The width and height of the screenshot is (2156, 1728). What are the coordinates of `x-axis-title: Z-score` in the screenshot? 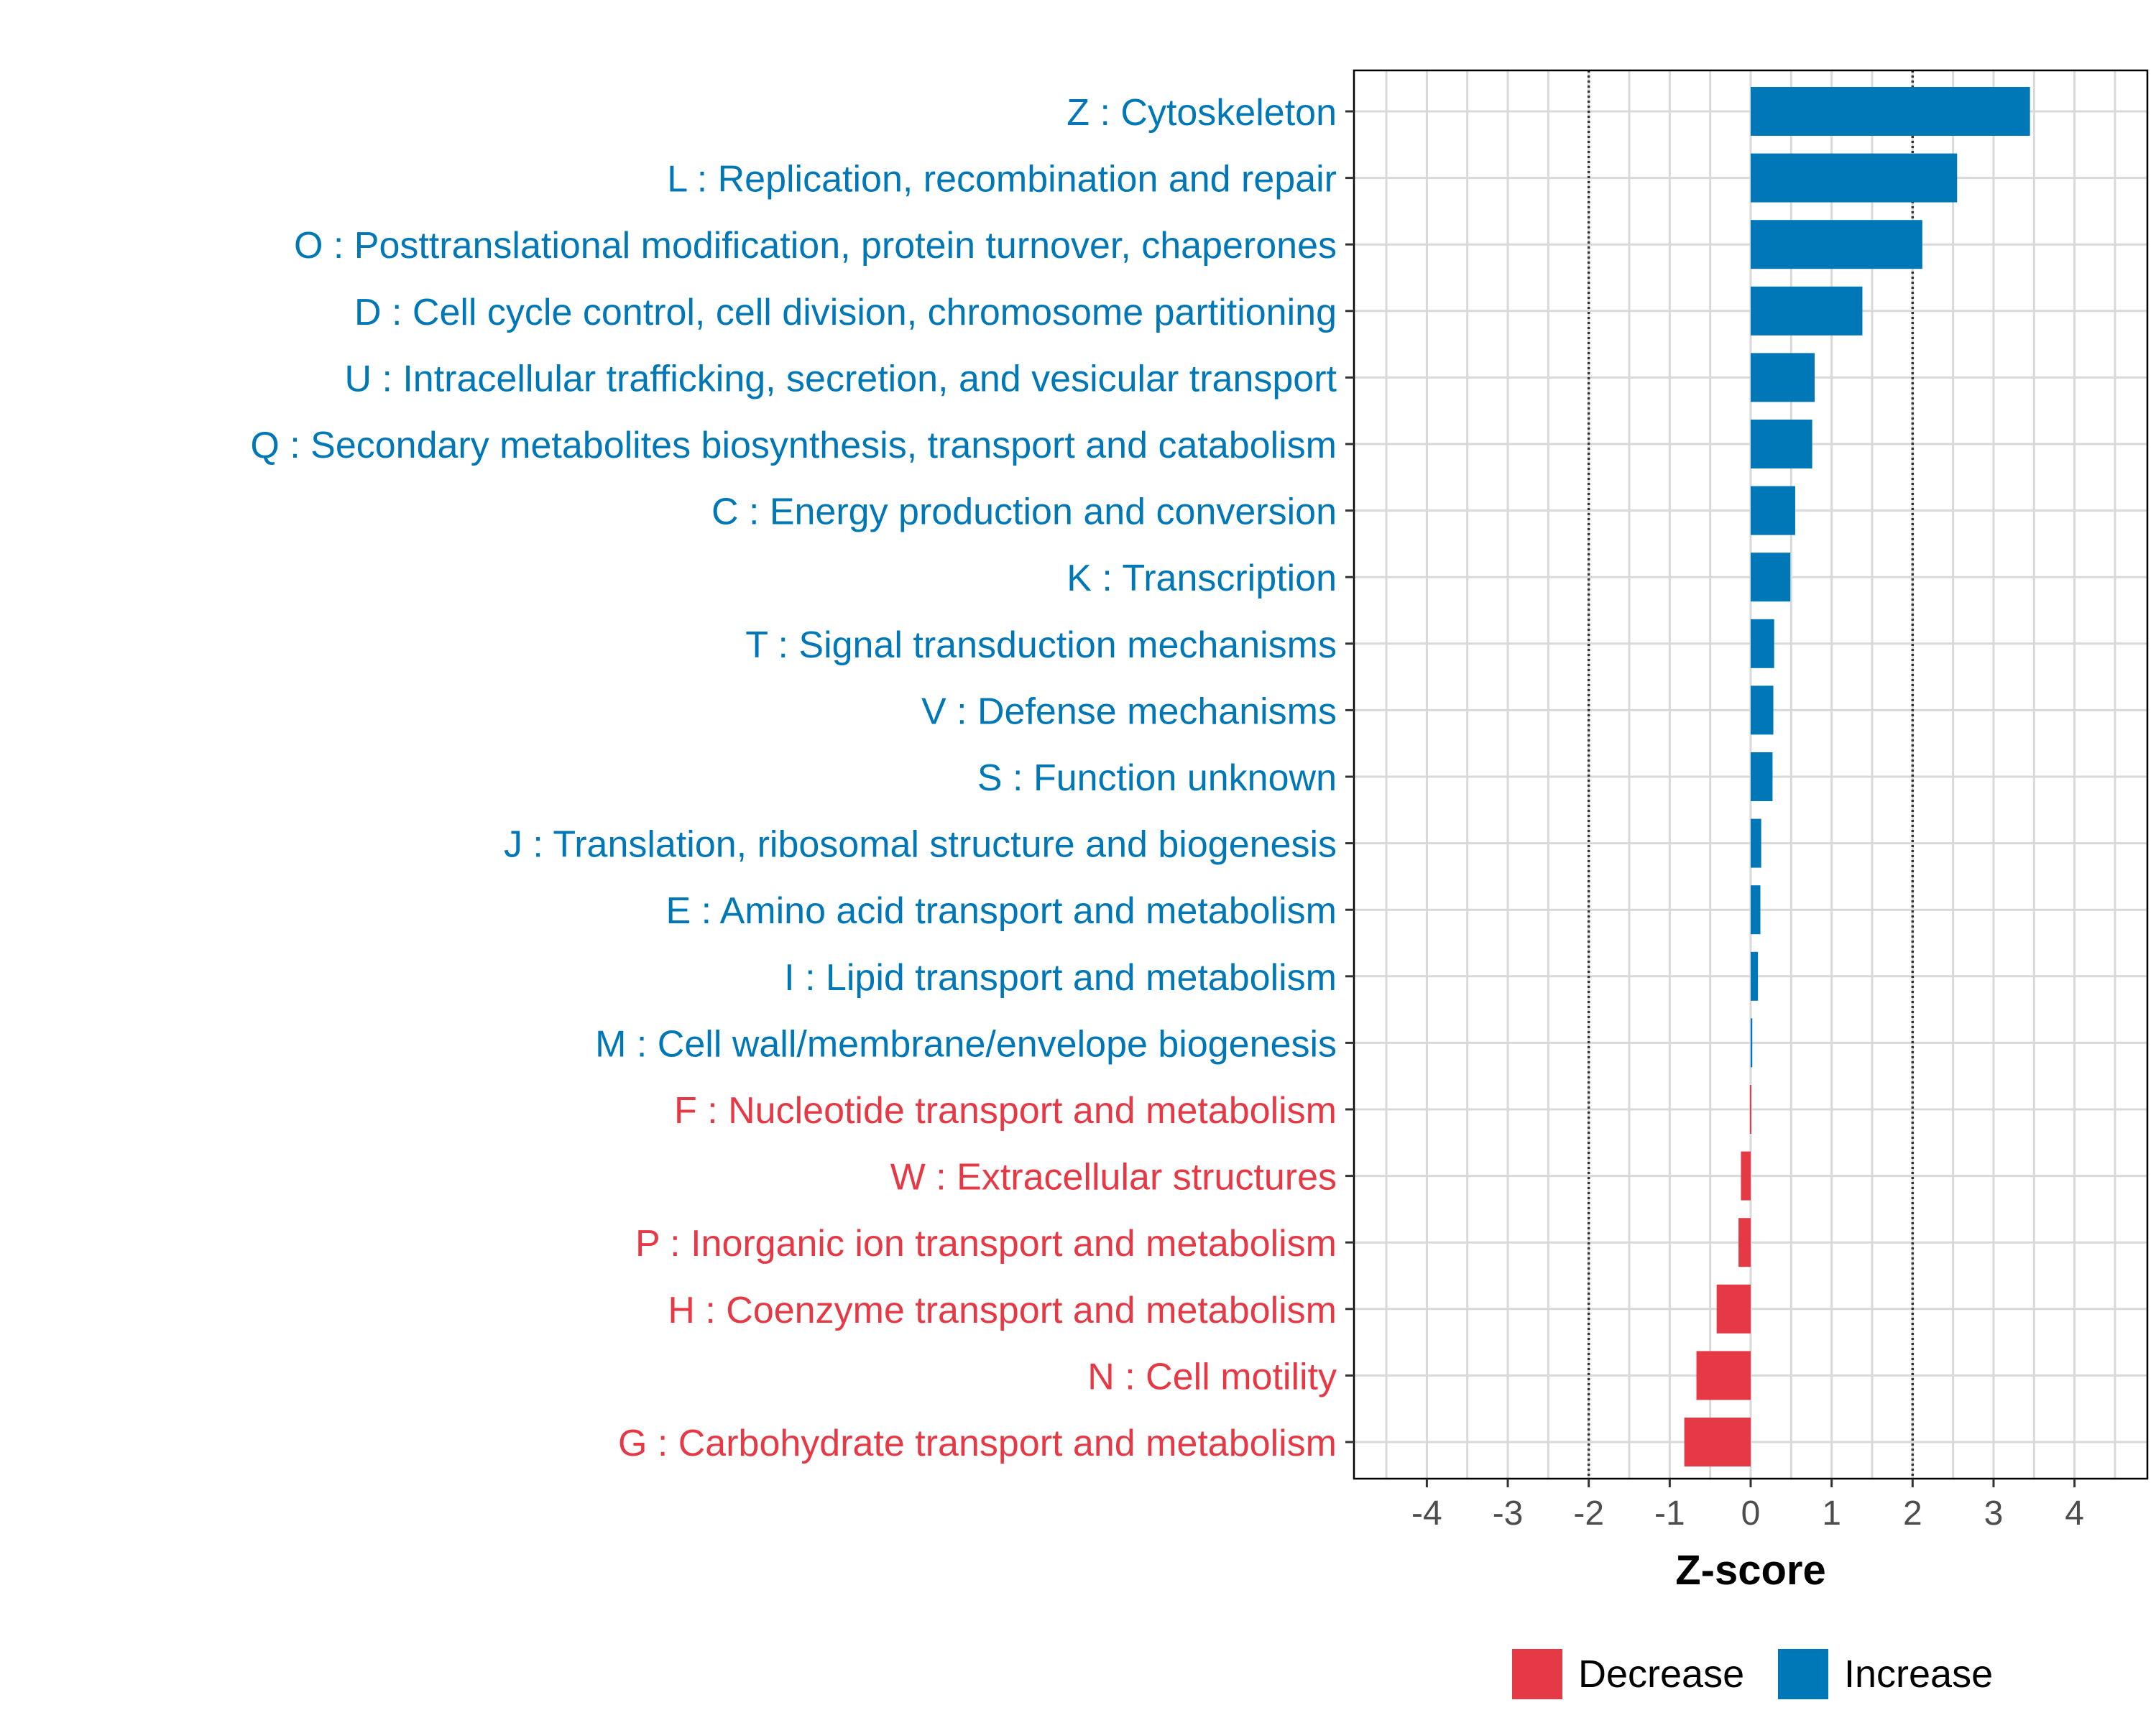 It's located at (1751, 1571).